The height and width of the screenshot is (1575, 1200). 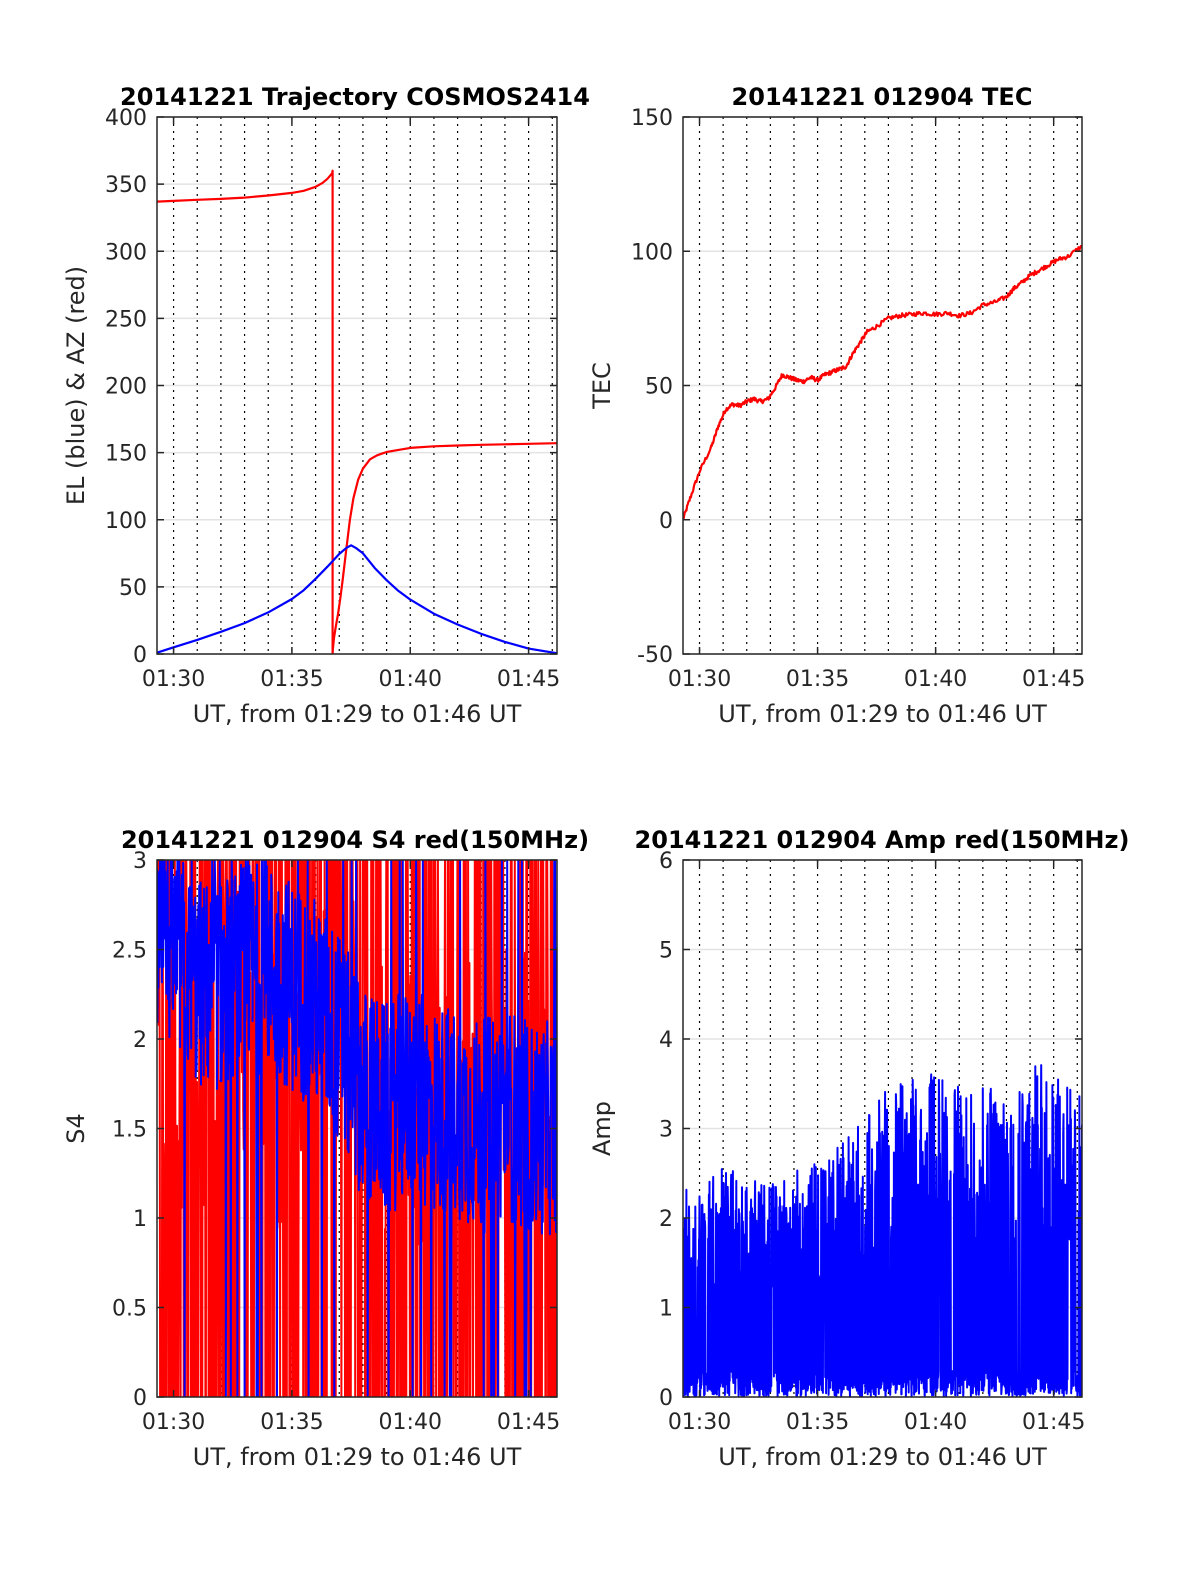 I want to click on y-tick-label: 300, so click(x=126, y=252).